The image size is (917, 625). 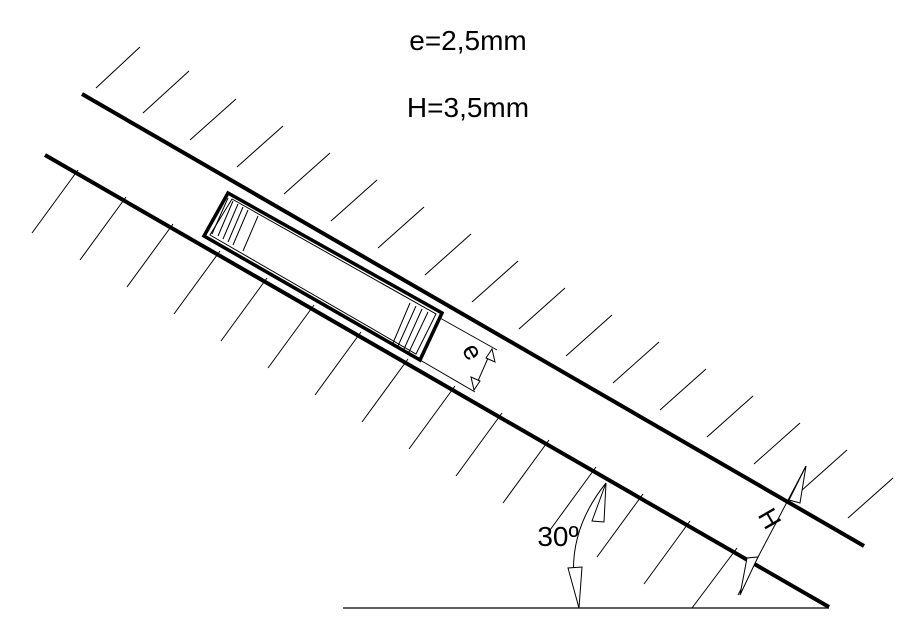 What do you see at coordinates (468, 107) in the screenshot?
I see `parameter-h-label: H=3,5mm` at bounding box center [468, 107].